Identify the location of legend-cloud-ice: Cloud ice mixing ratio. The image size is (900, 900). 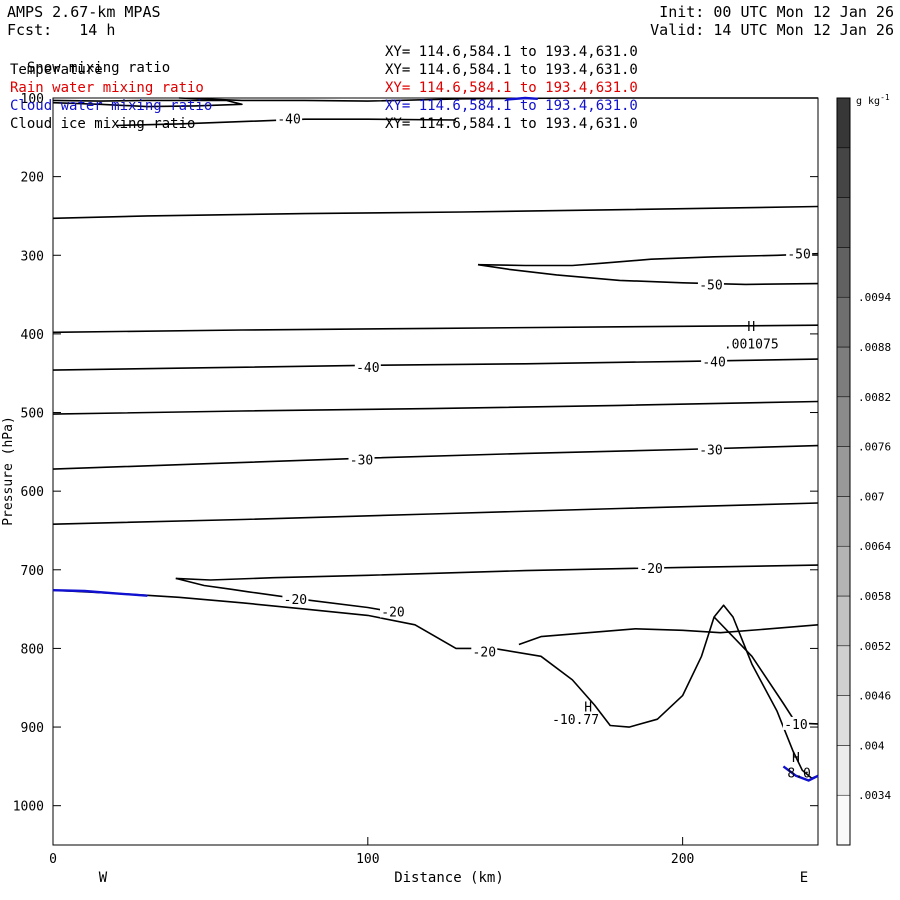
(103, 124).